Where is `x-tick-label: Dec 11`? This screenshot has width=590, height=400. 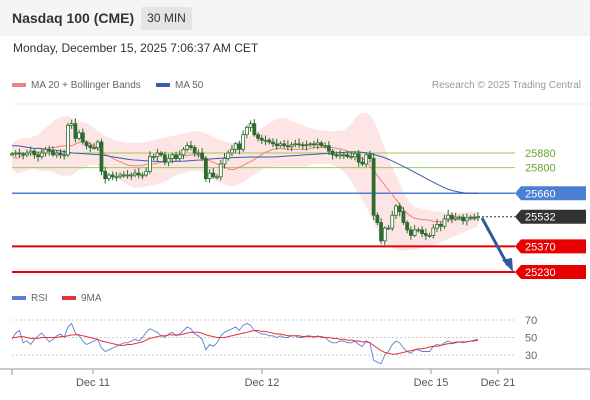 x-tick-label: Dec 11 is located at coordinates (93, 383).